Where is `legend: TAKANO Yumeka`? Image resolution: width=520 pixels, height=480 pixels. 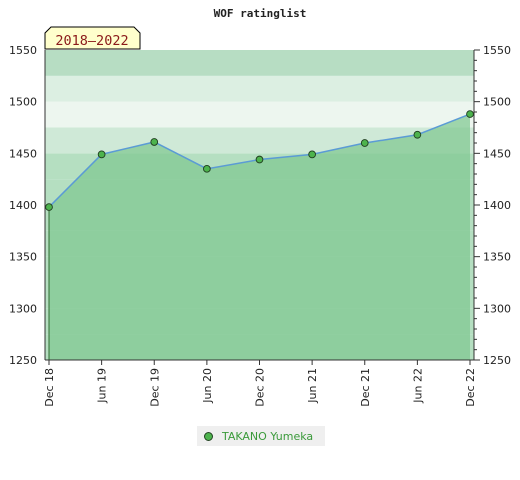 legend: TAKANO Yumeka is located at coordinates (261, 436).